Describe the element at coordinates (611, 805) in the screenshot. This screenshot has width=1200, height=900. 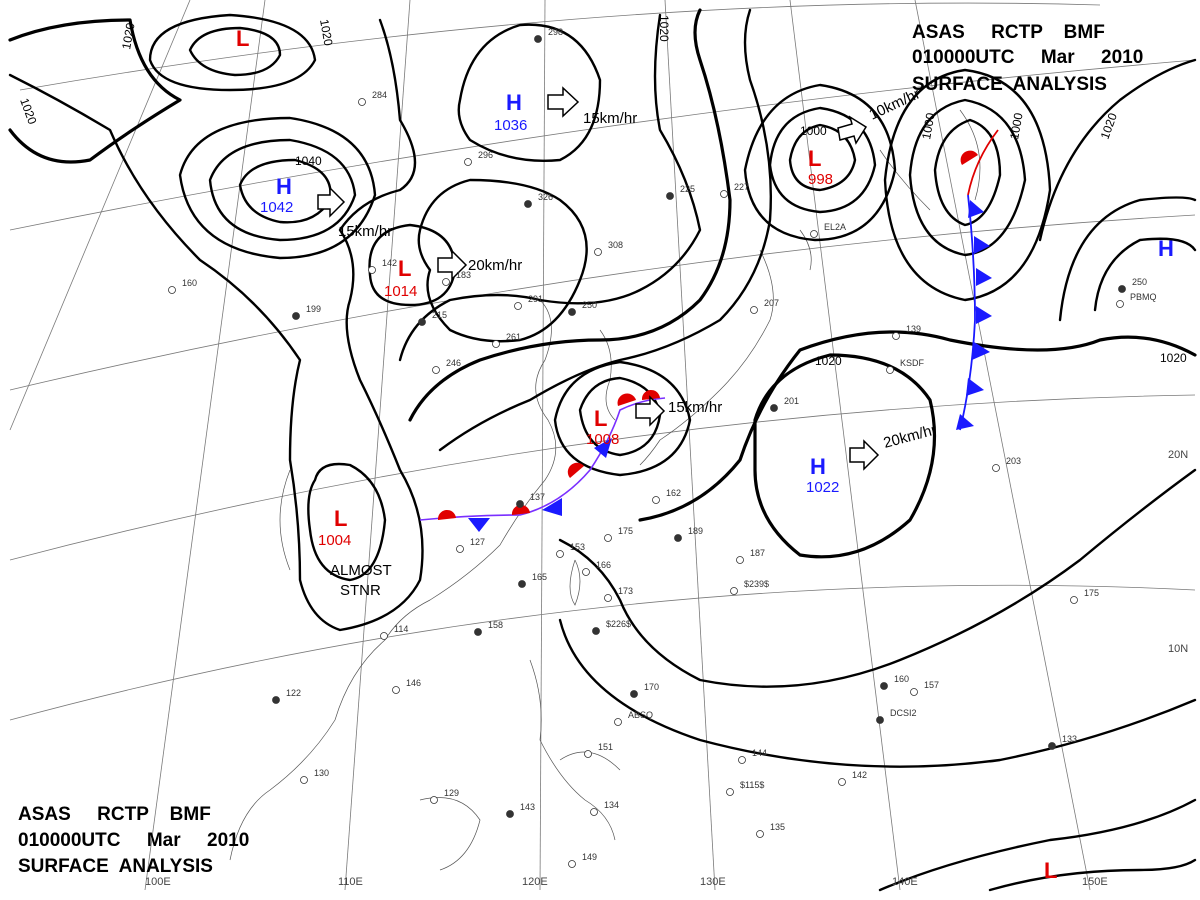
I see `station-value: 134` at that location.